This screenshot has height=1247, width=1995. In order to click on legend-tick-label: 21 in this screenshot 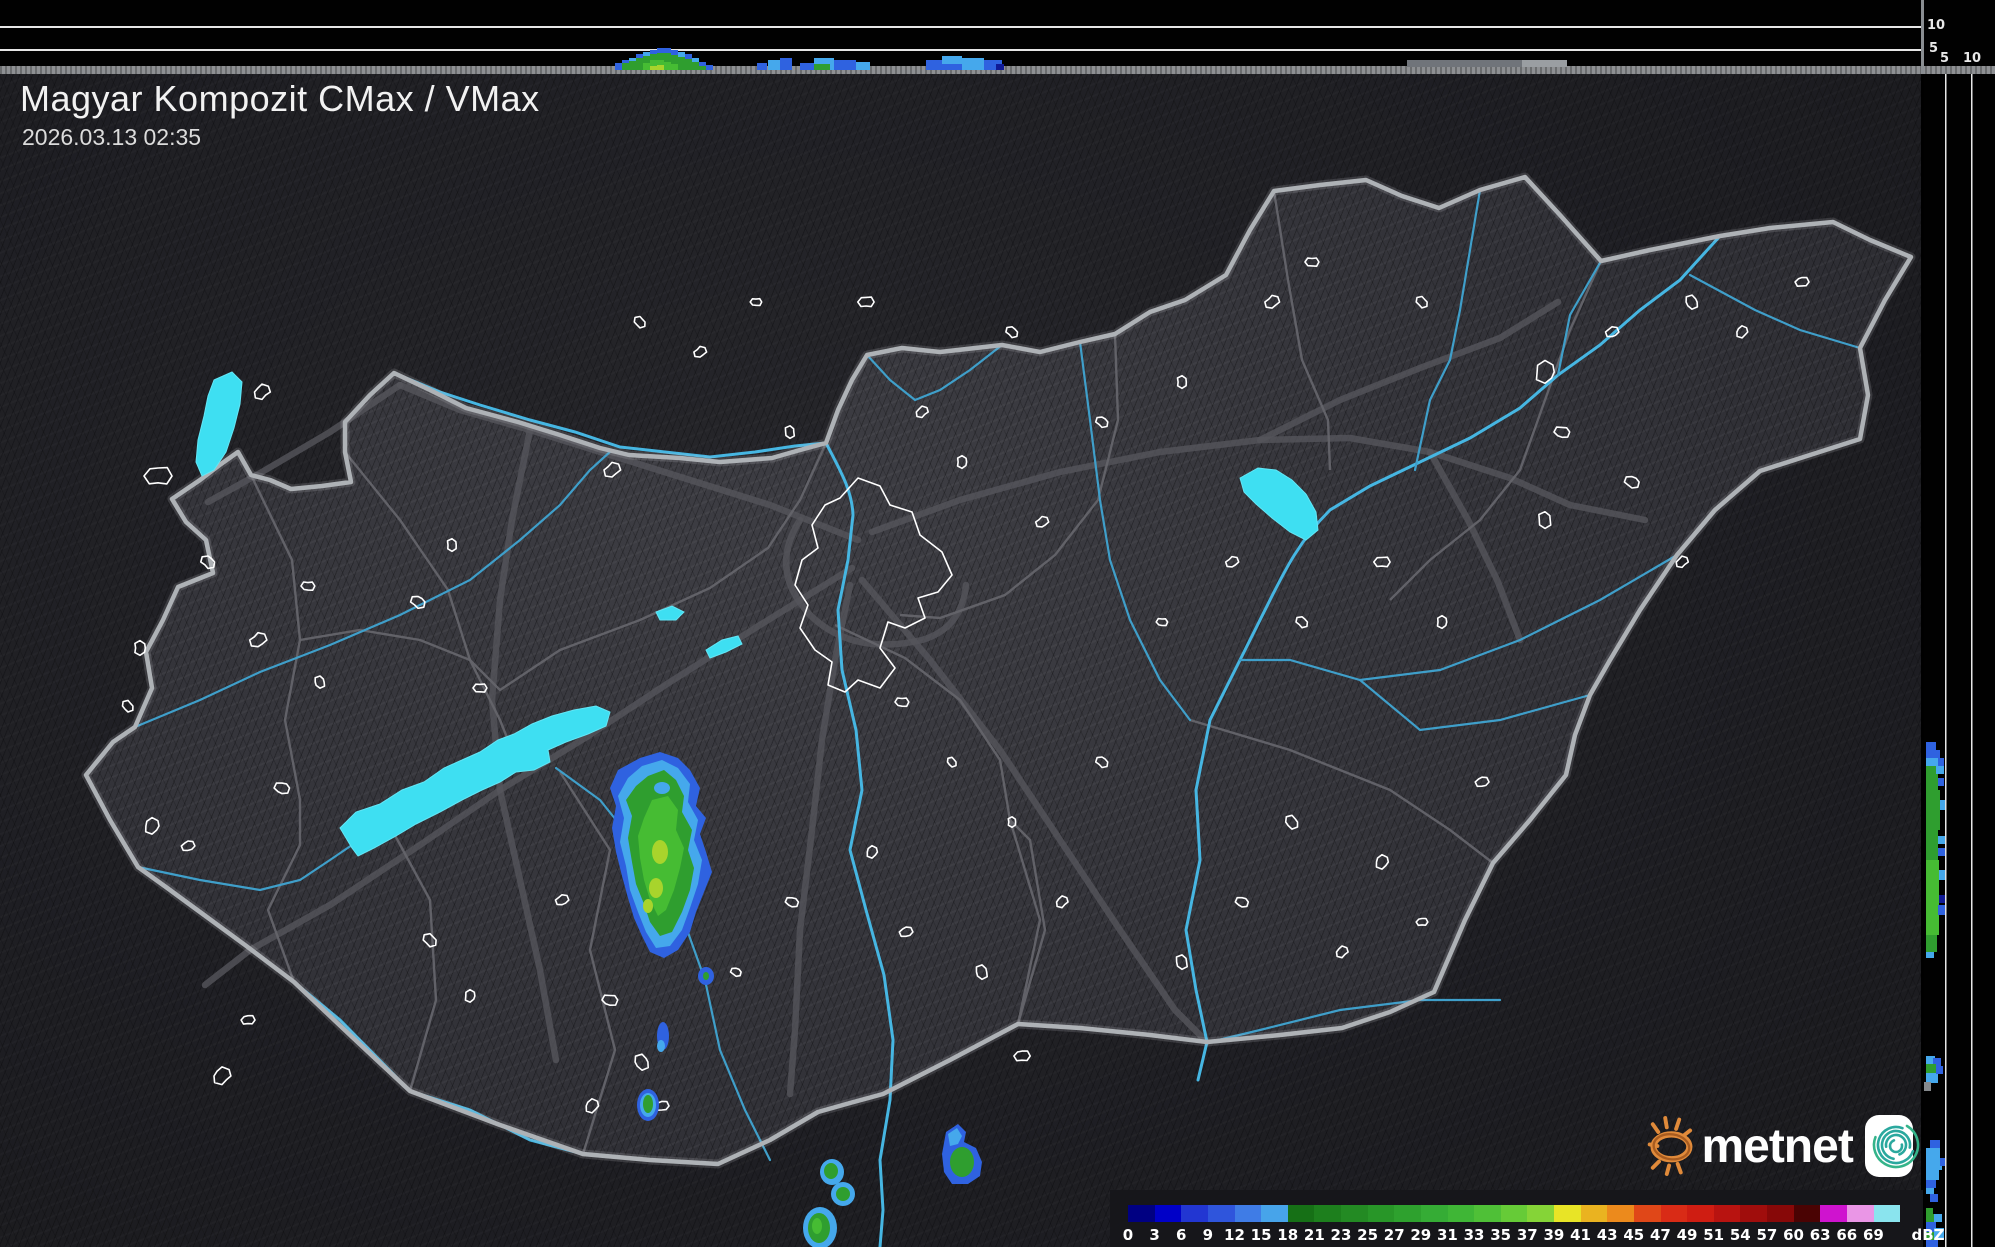, I will do `click(1314, 1235)`.